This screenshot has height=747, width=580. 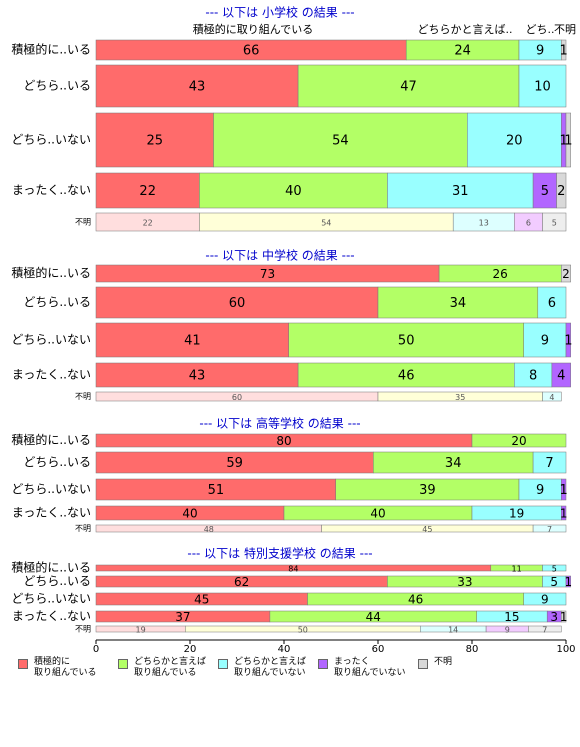 I want to click on value-label: 20, so click(x=514, y=141).